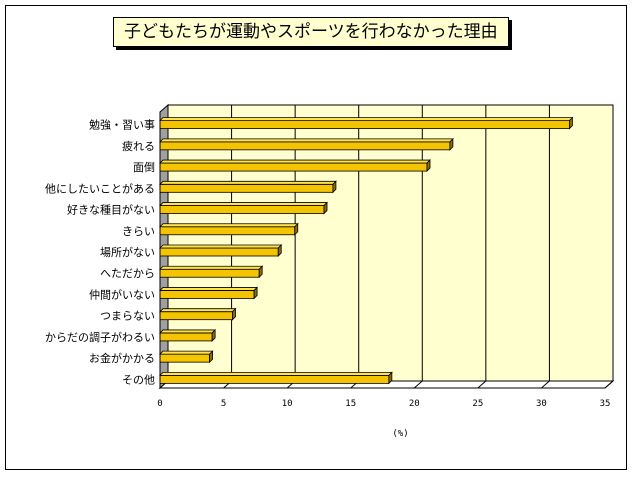 The width and height of the screenshot is (634, 477). Describe the element at coordinates (122, 294) in the screenshot. I see `category-label: 仲間がいない` at that location.